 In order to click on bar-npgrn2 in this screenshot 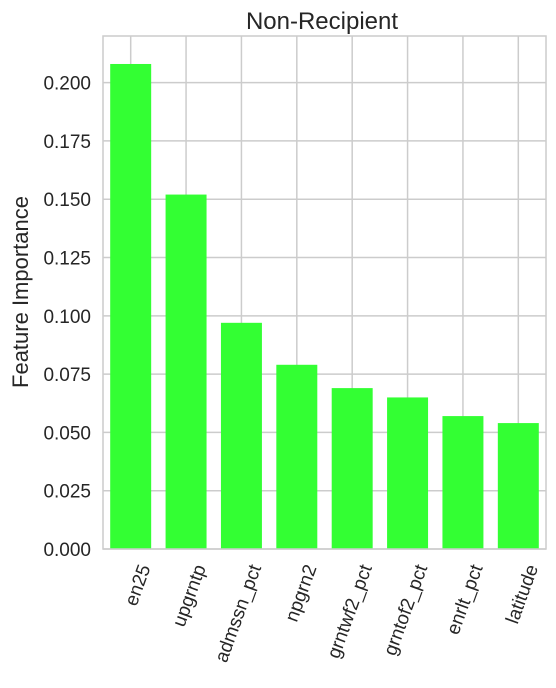, I will do `click(297, 456)`.